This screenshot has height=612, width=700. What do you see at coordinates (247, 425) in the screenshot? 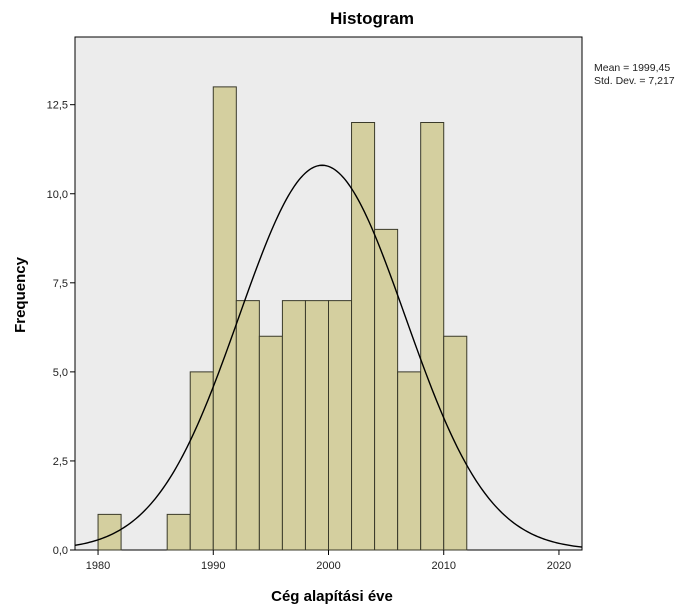
I see `histogram-bar-1992` at bounding box center [247, 425].